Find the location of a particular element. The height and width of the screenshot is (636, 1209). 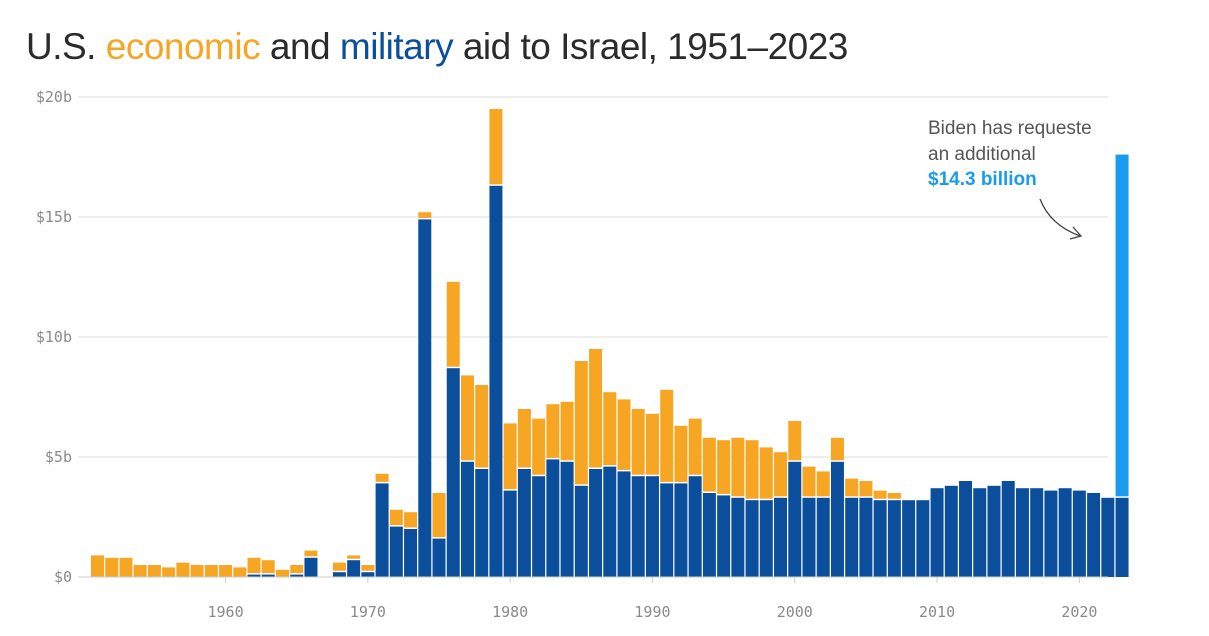

bar-requested is located at coordinates (1122, 325).